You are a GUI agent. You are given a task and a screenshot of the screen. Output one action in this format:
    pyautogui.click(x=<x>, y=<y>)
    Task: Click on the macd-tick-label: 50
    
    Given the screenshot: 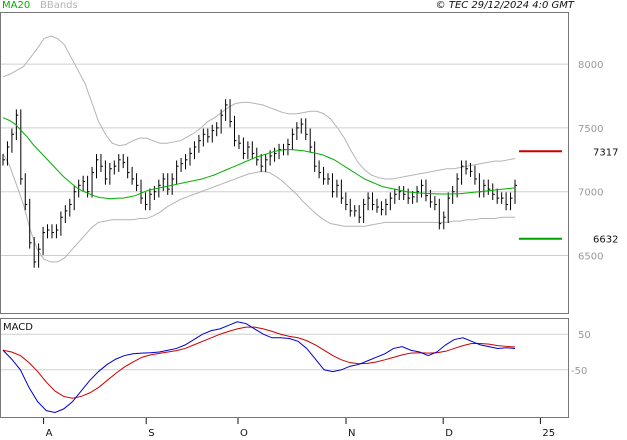 What is the action you would take?
    pyautogui.click(x=584, y=335)
    